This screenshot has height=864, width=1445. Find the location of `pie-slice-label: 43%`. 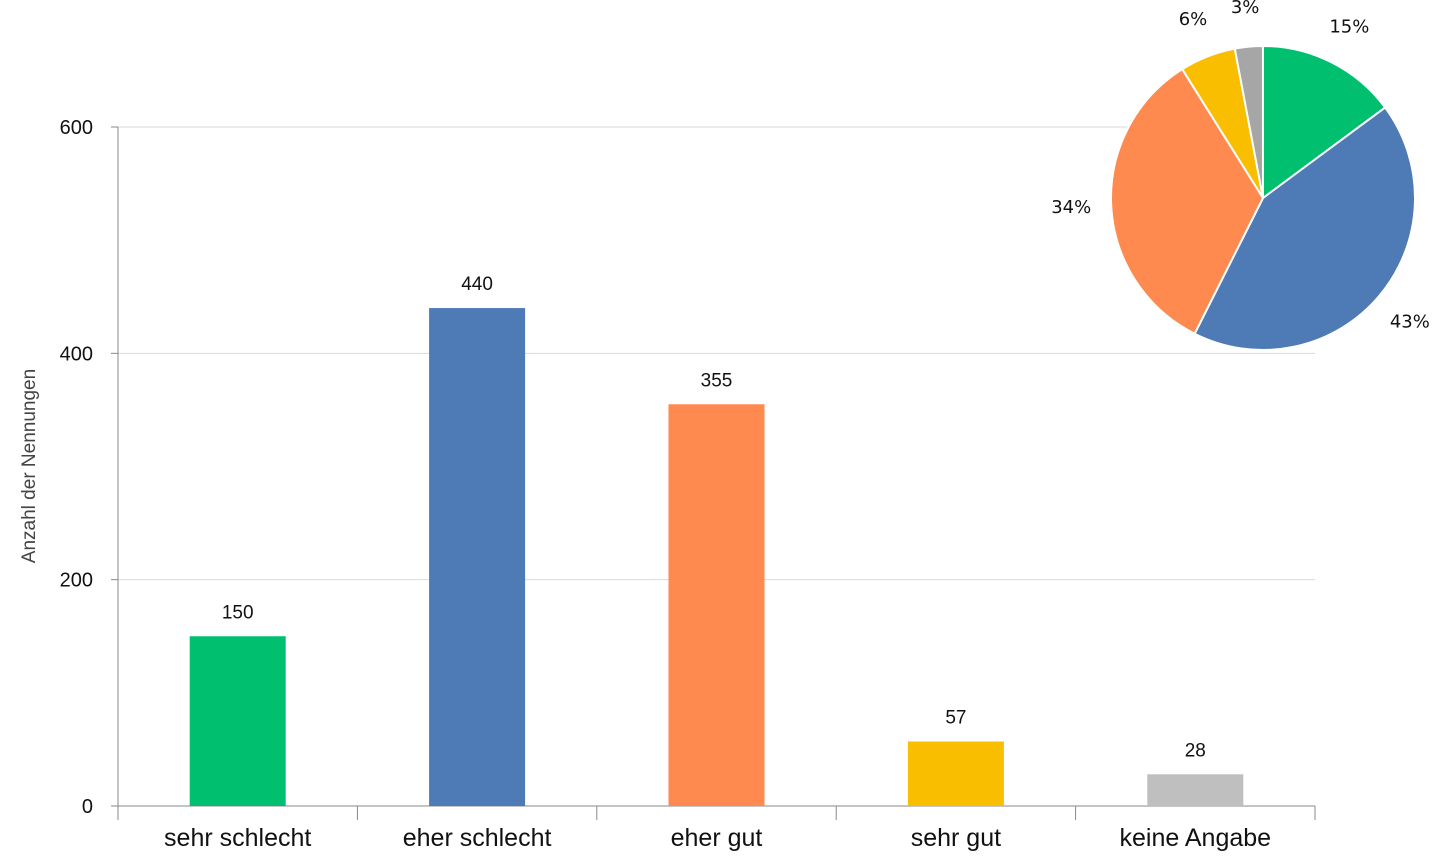

pie-slice-label: 43% is located at coordinates (1410, 322).